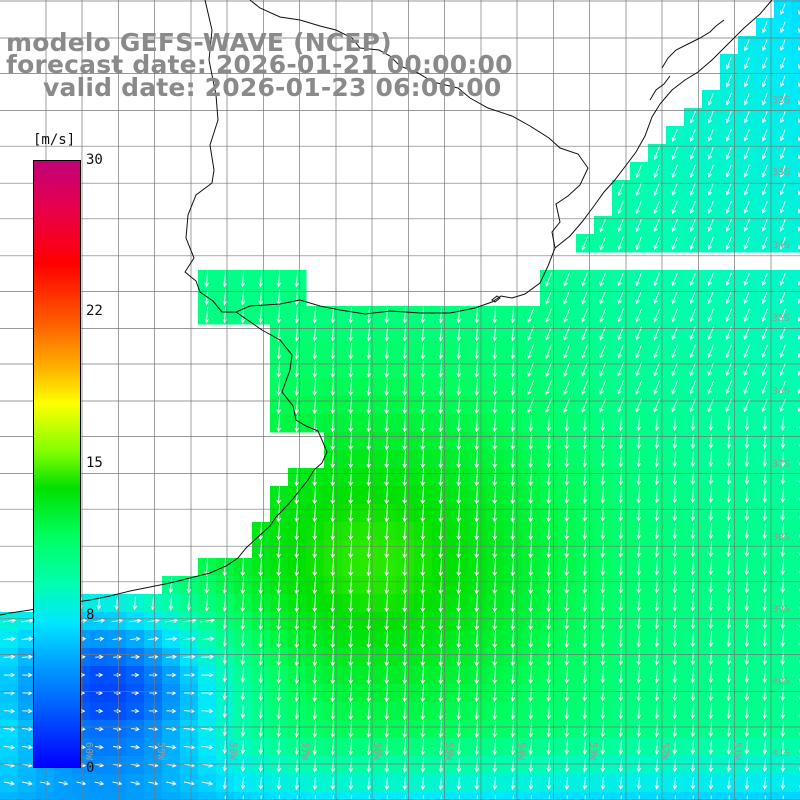 Image resolution: width=800 pixels, height=800 pixels. I want to click on coastline-lagoon-patos, so click(687, 60).